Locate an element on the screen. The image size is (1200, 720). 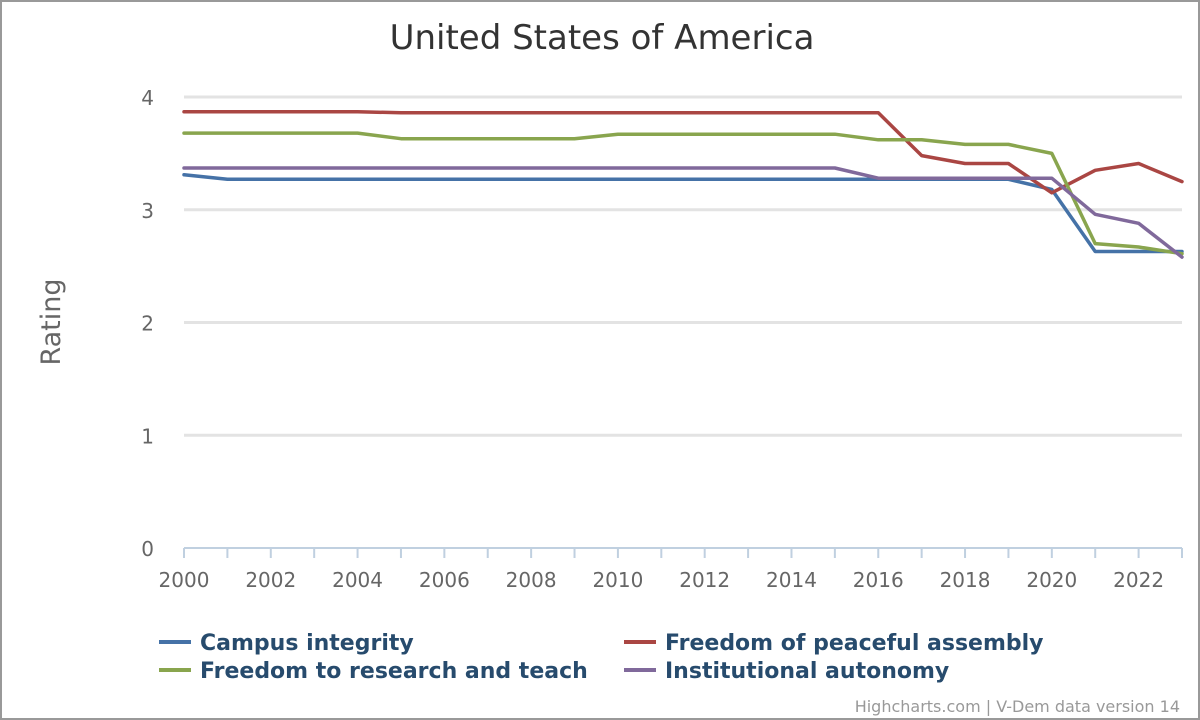
legend-item: Campus integrity is located at coordinates (307, 643).